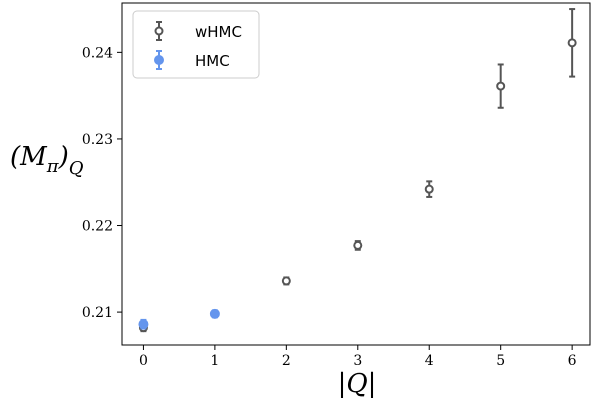  Describe the element at coordinates (212, 61) in the screenshot. I see `legend-label-hmc: HMC` at that location.